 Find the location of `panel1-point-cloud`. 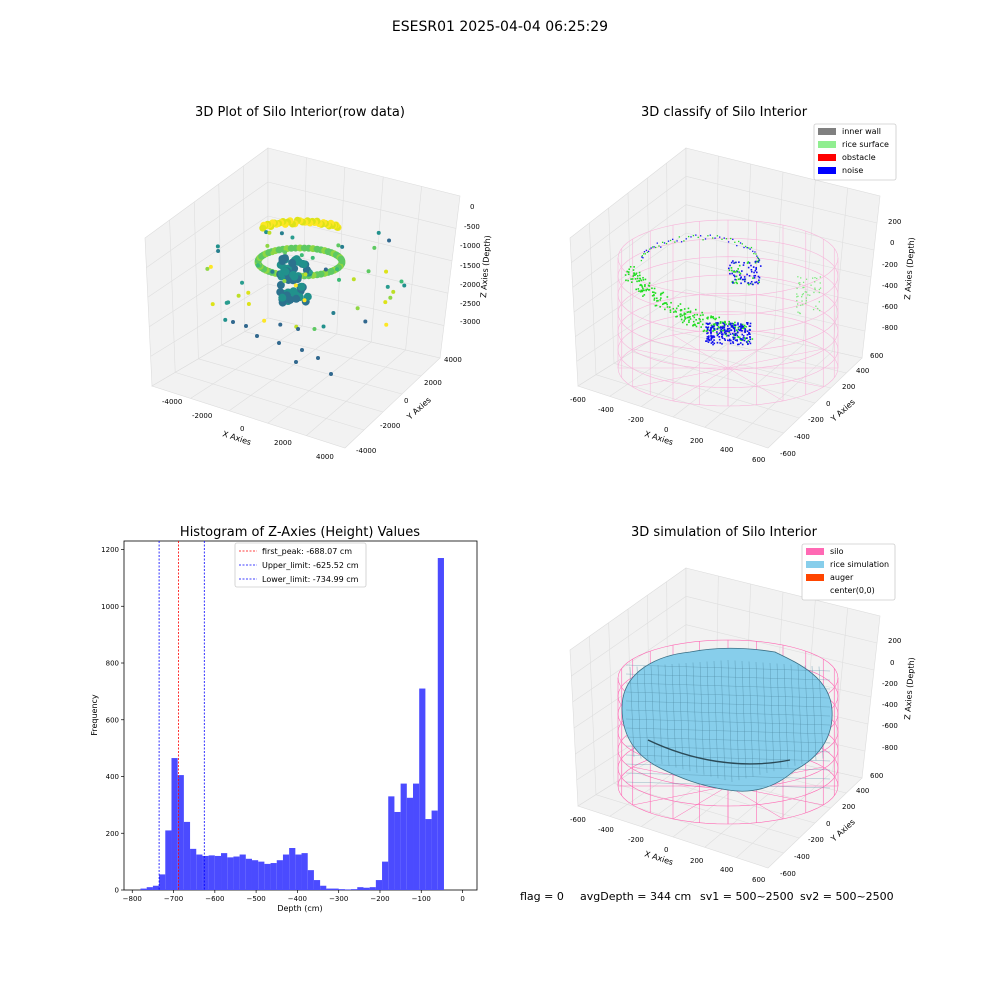

panel1-point-cloud is located at coordinates (306, 296).